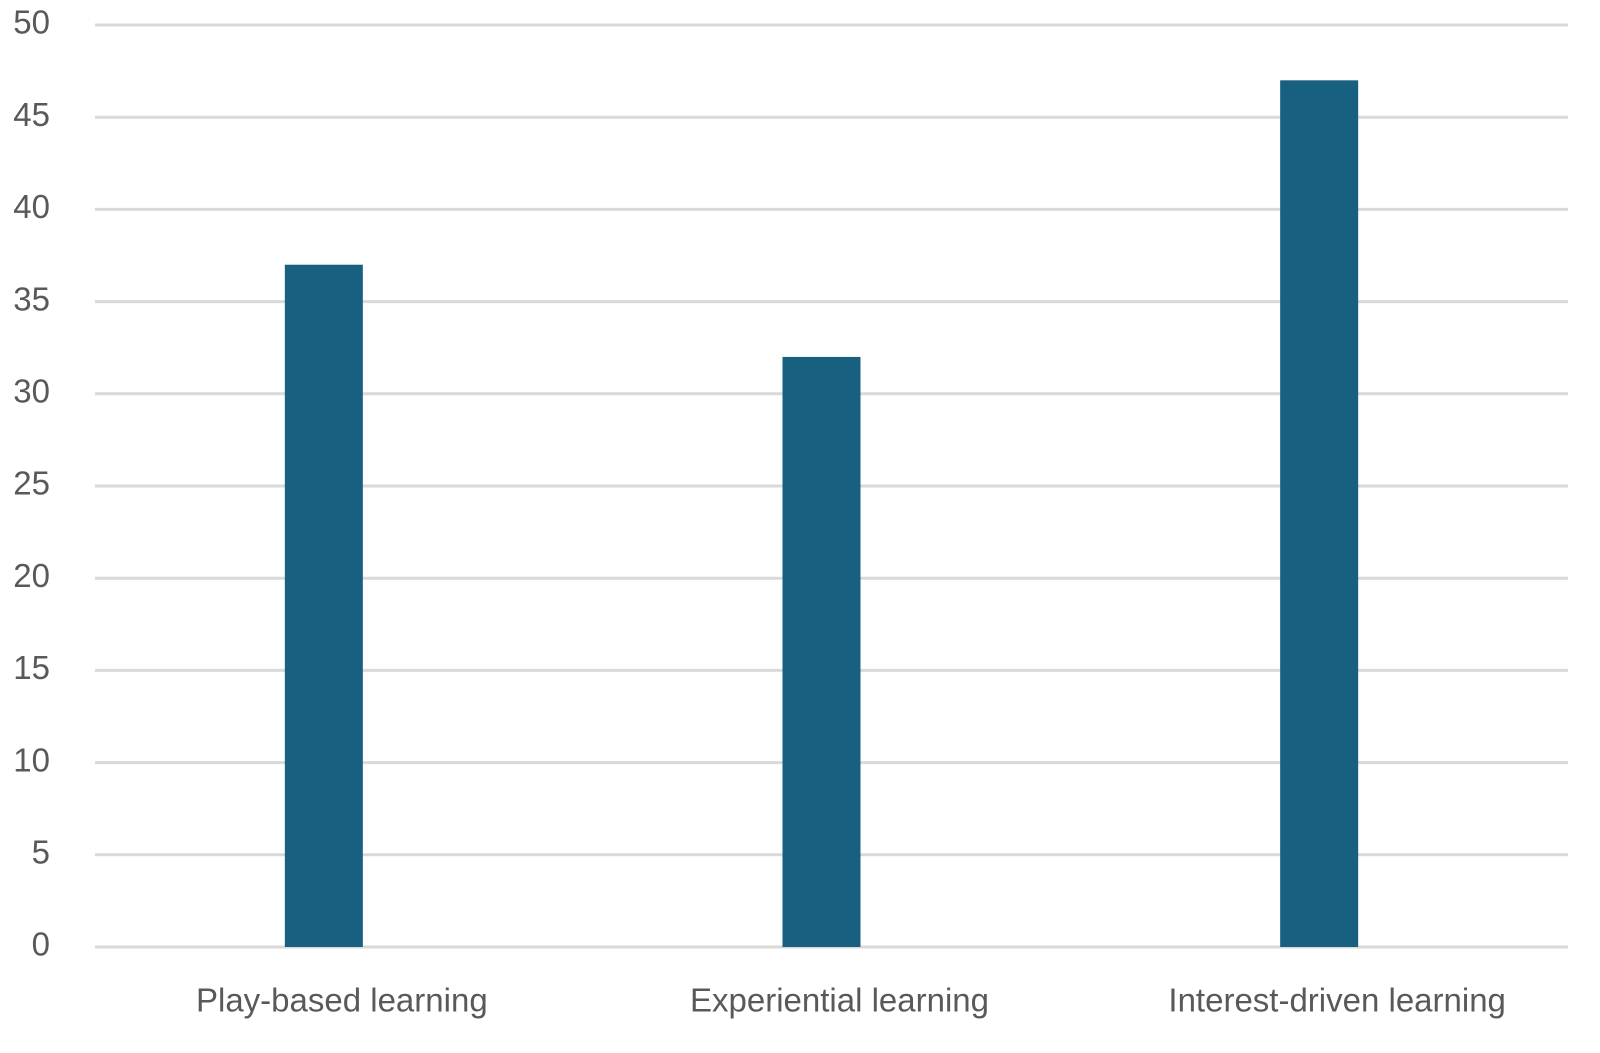  What do you see at coordinates (31, 391) in the screenshot?
I see `y-tick-label: 30` at bounding box center [31, 391].